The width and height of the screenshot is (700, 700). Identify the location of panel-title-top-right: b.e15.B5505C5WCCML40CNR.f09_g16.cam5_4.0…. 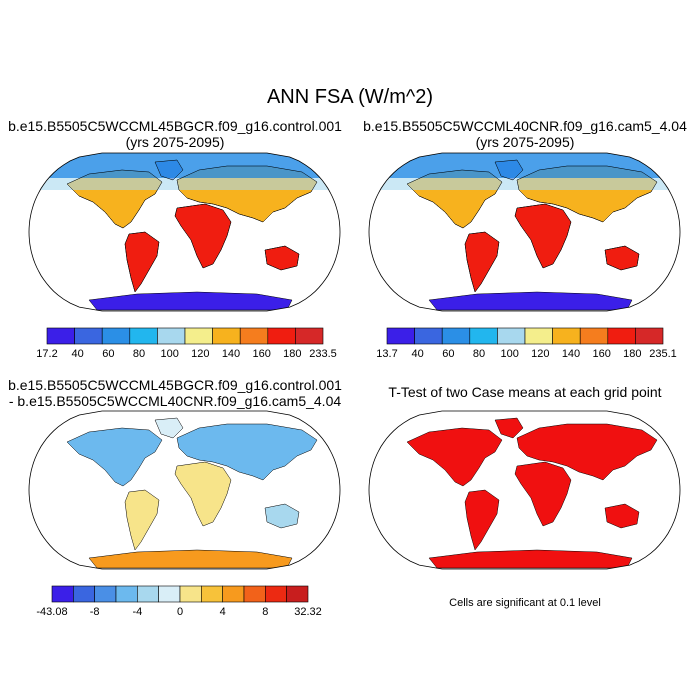
(525, 134).